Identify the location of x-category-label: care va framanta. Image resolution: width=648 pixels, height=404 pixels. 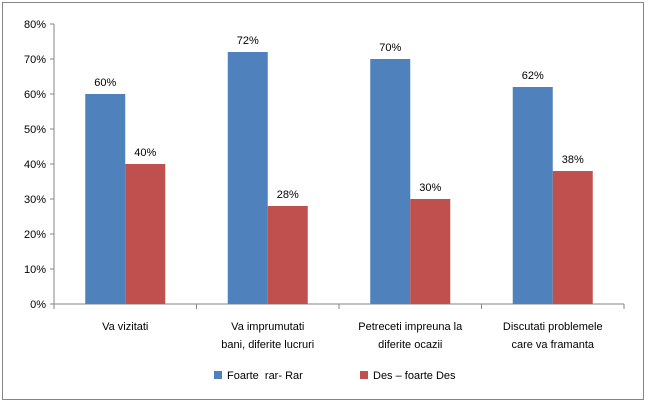
(552, 345).